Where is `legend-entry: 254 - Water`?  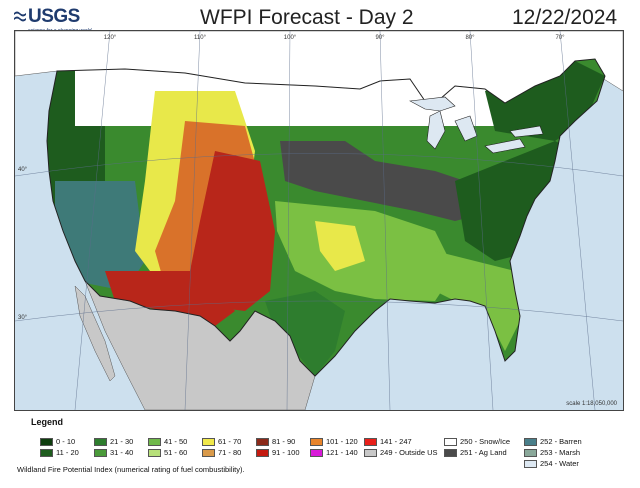
legend-entry: 254 - Water is located at coordinates (551, 464).